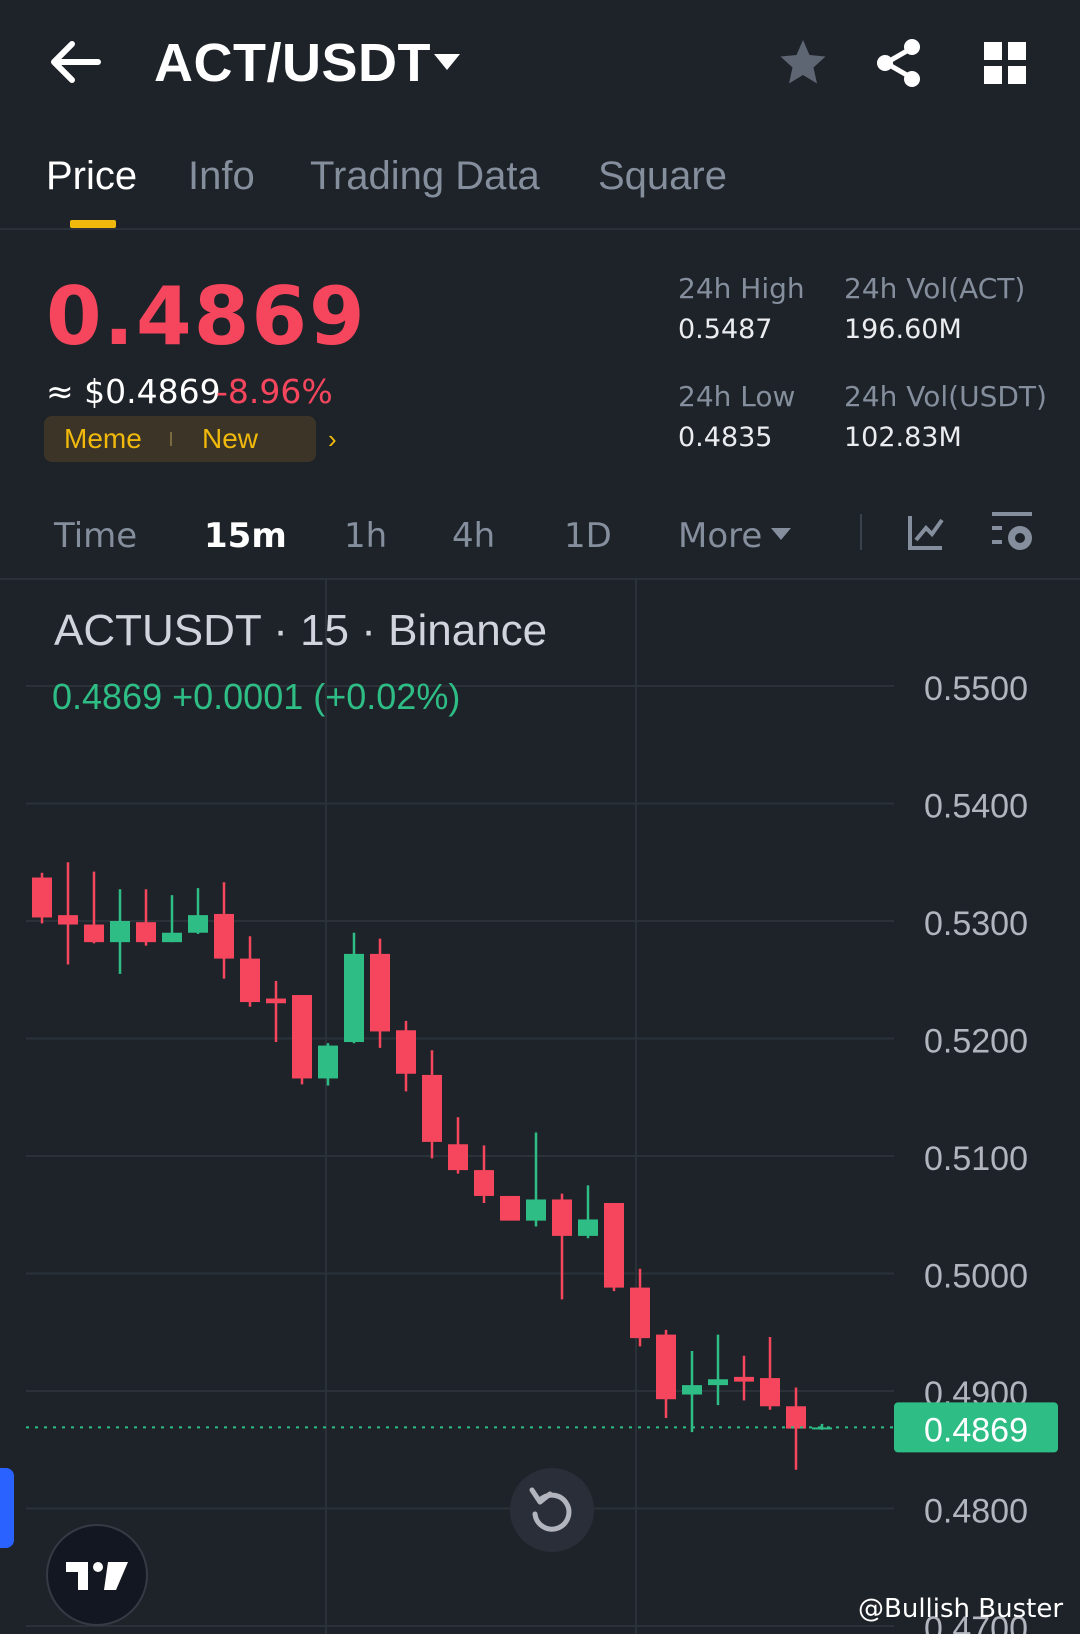 The image size is (1080, 1634). I want to click on tag-strip: Meme New ›, so click(190, 439).